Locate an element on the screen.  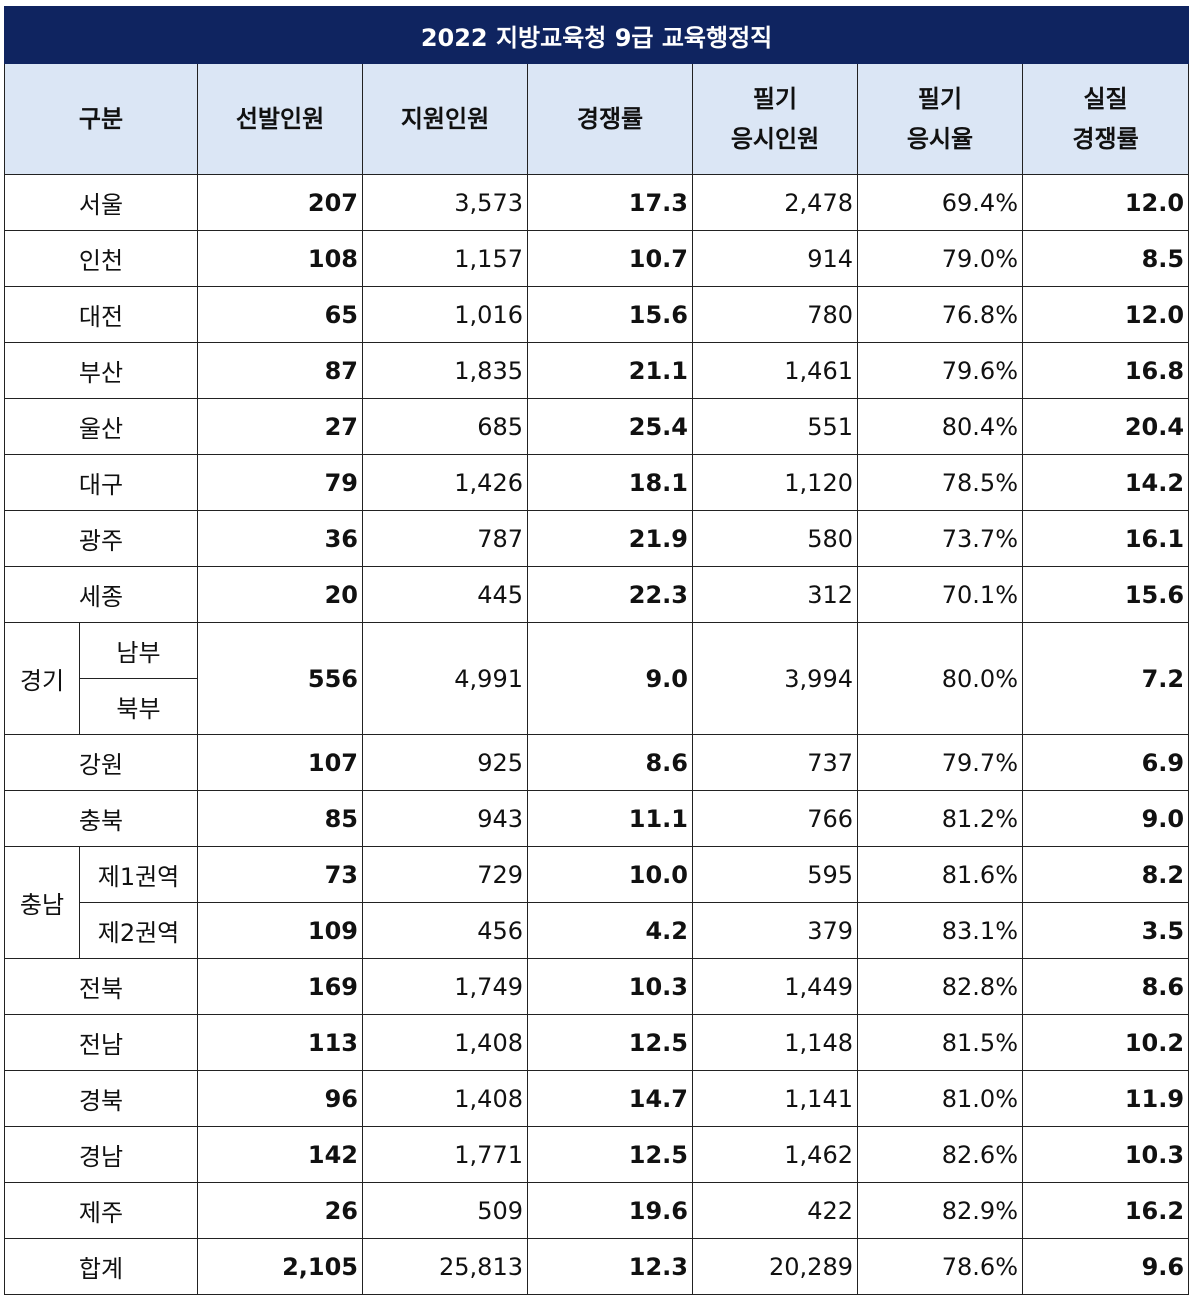
cell-selected: 20 is located at coordinates (280, 594).